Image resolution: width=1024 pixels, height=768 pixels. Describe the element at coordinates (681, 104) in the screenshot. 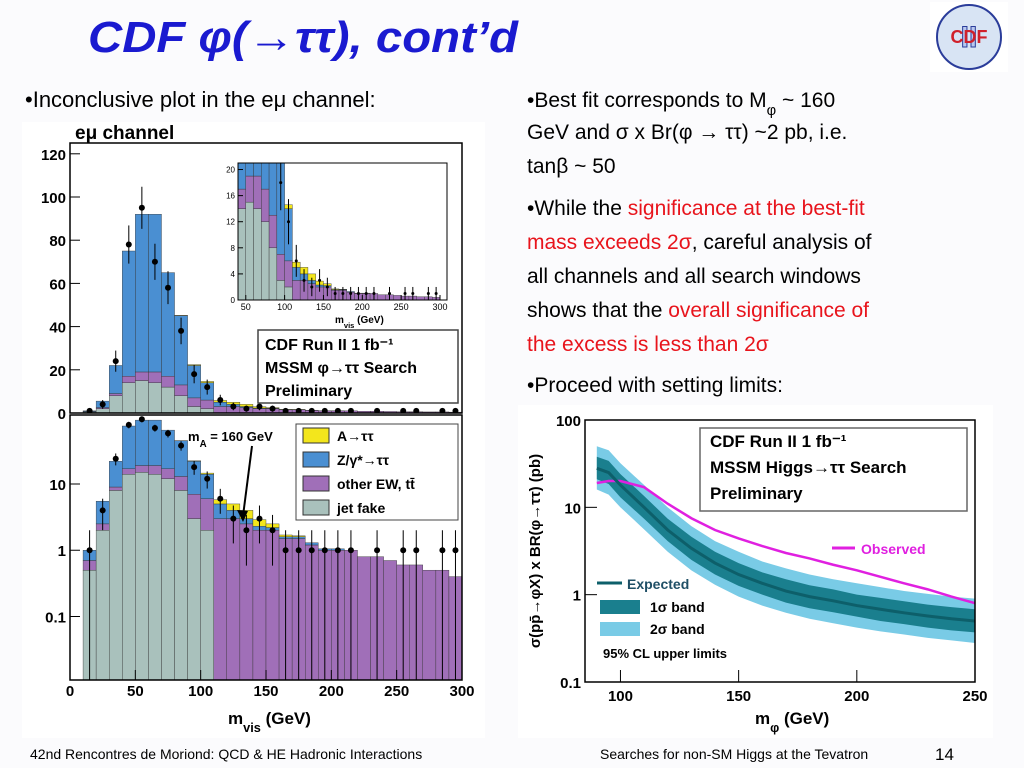

I see `bullet-line: •Best fit corresponds to Mφ ~ 160` at that location.